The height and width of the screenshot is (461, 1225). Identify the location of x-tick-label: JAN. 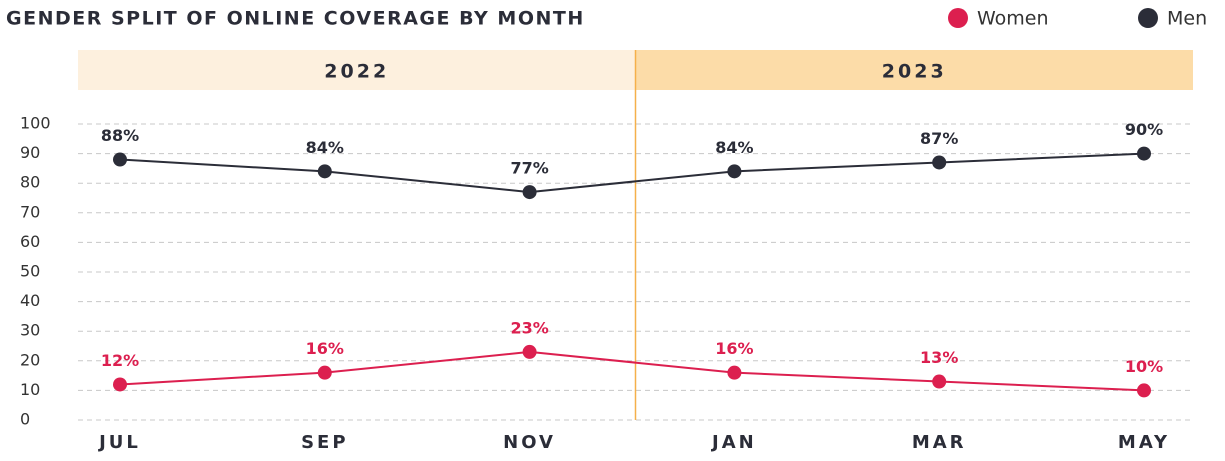
(733, 442).